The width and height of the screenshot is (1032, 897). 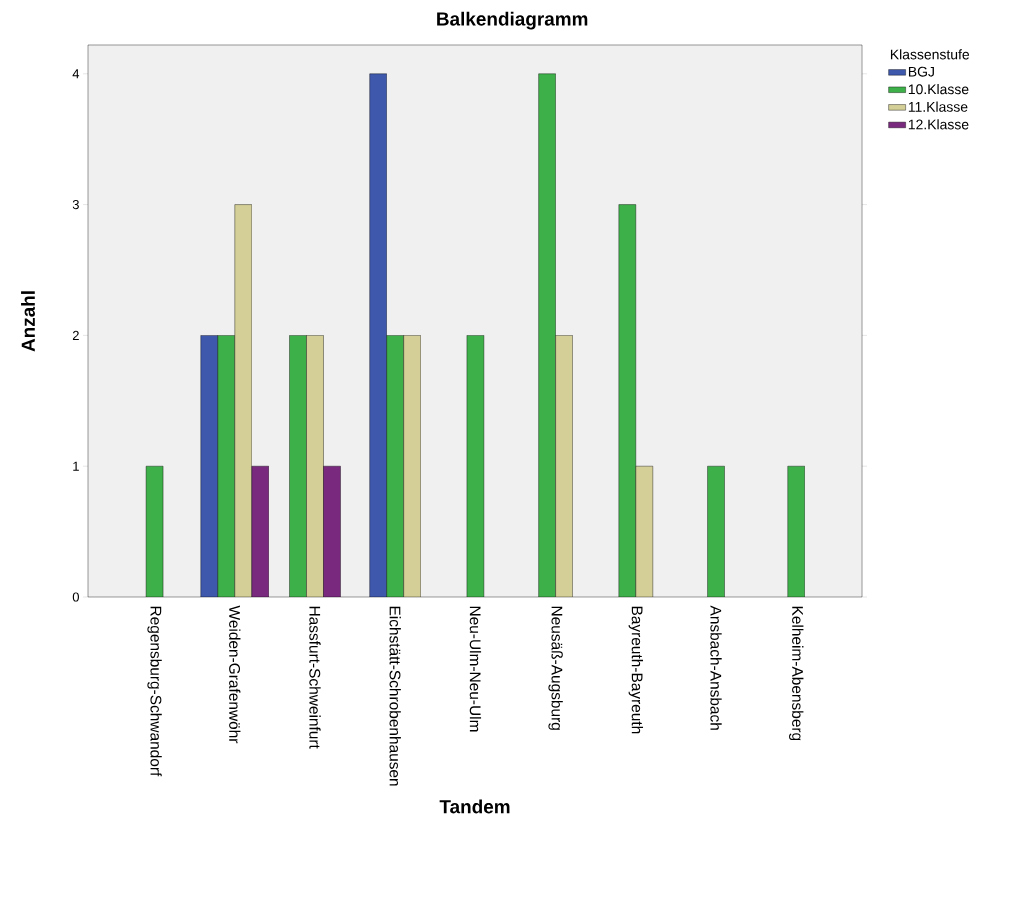 I want to click on y-tick-label: 3, so click(x=75, y=204).